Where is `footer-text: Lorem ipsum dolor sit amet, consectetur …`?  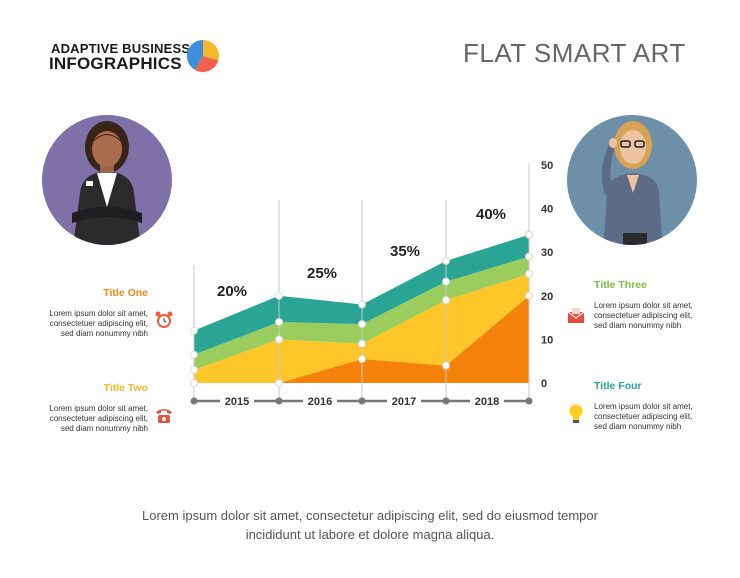
footer-text: Lorem ipsum dolor sit amet, consectetur … is located at coordinates (370, 525).